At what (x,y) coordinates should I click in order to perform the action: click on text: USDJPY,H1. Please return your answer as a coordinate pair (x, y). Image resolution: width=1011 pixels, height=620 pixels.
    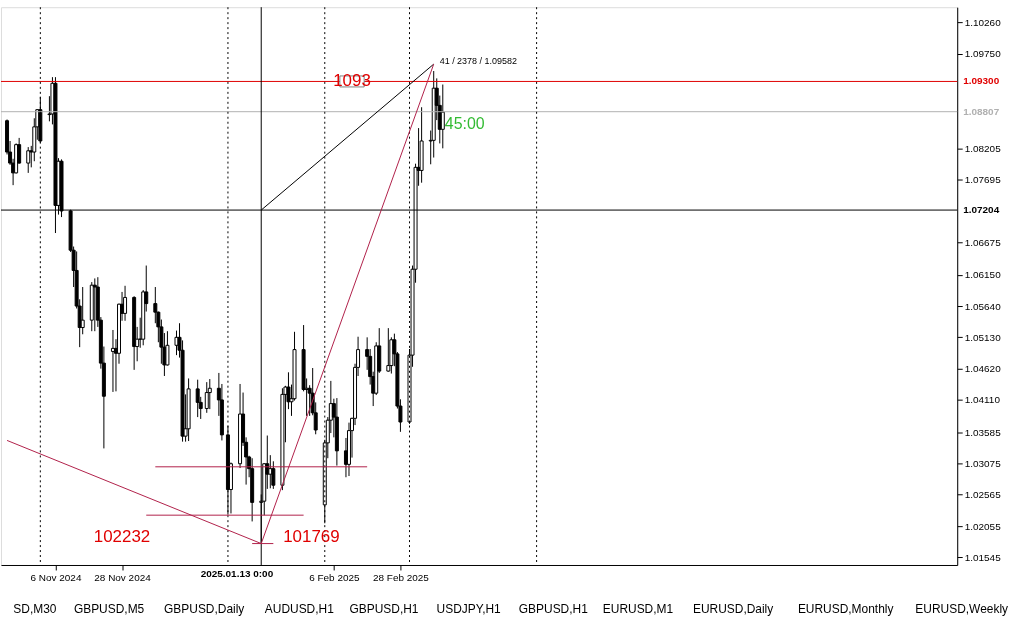
    Looking at the image, I should click on (469, 608).